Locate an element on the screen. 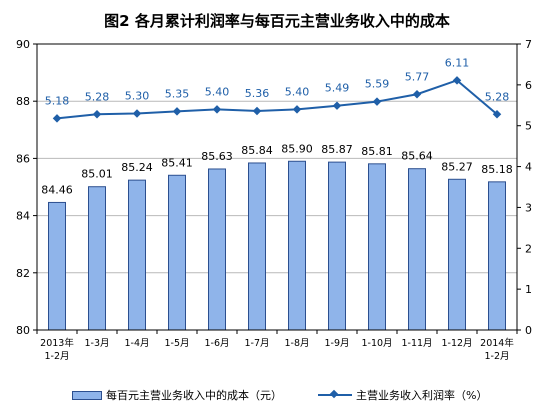  bar-value-label: 85.64 is located at coordinates (417, 156).